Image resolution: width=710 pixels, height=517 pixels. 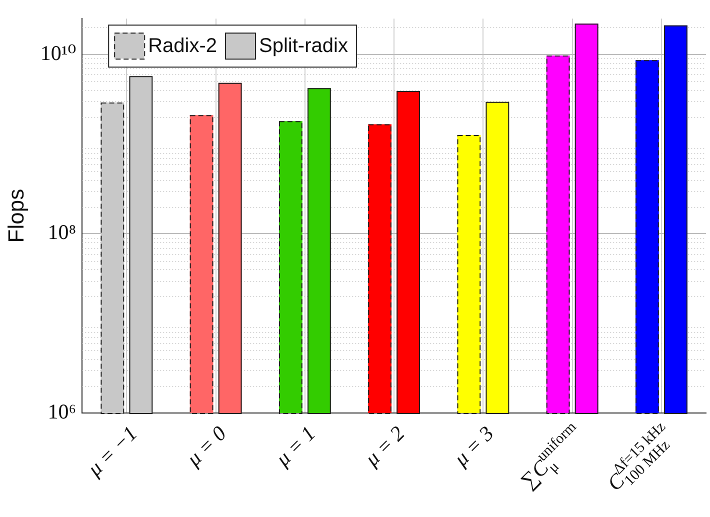 I want to click on legend-label: Radix-2, so click(x=183, y=46).